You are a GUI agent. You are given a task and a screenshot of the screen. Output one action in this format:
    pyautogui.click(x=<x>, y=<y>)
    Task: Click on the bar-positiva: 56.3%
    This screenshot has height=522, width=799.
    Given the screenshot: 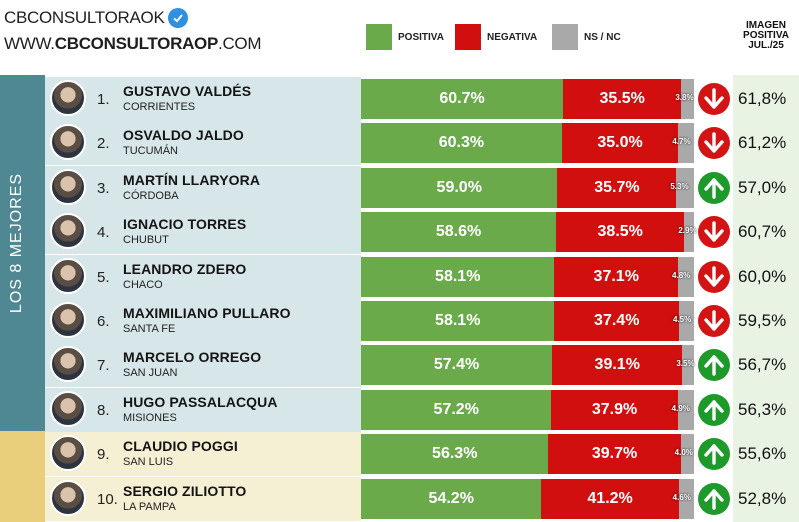 What is the action you would take?
    pyautogui.click(x=455, y=454)
    